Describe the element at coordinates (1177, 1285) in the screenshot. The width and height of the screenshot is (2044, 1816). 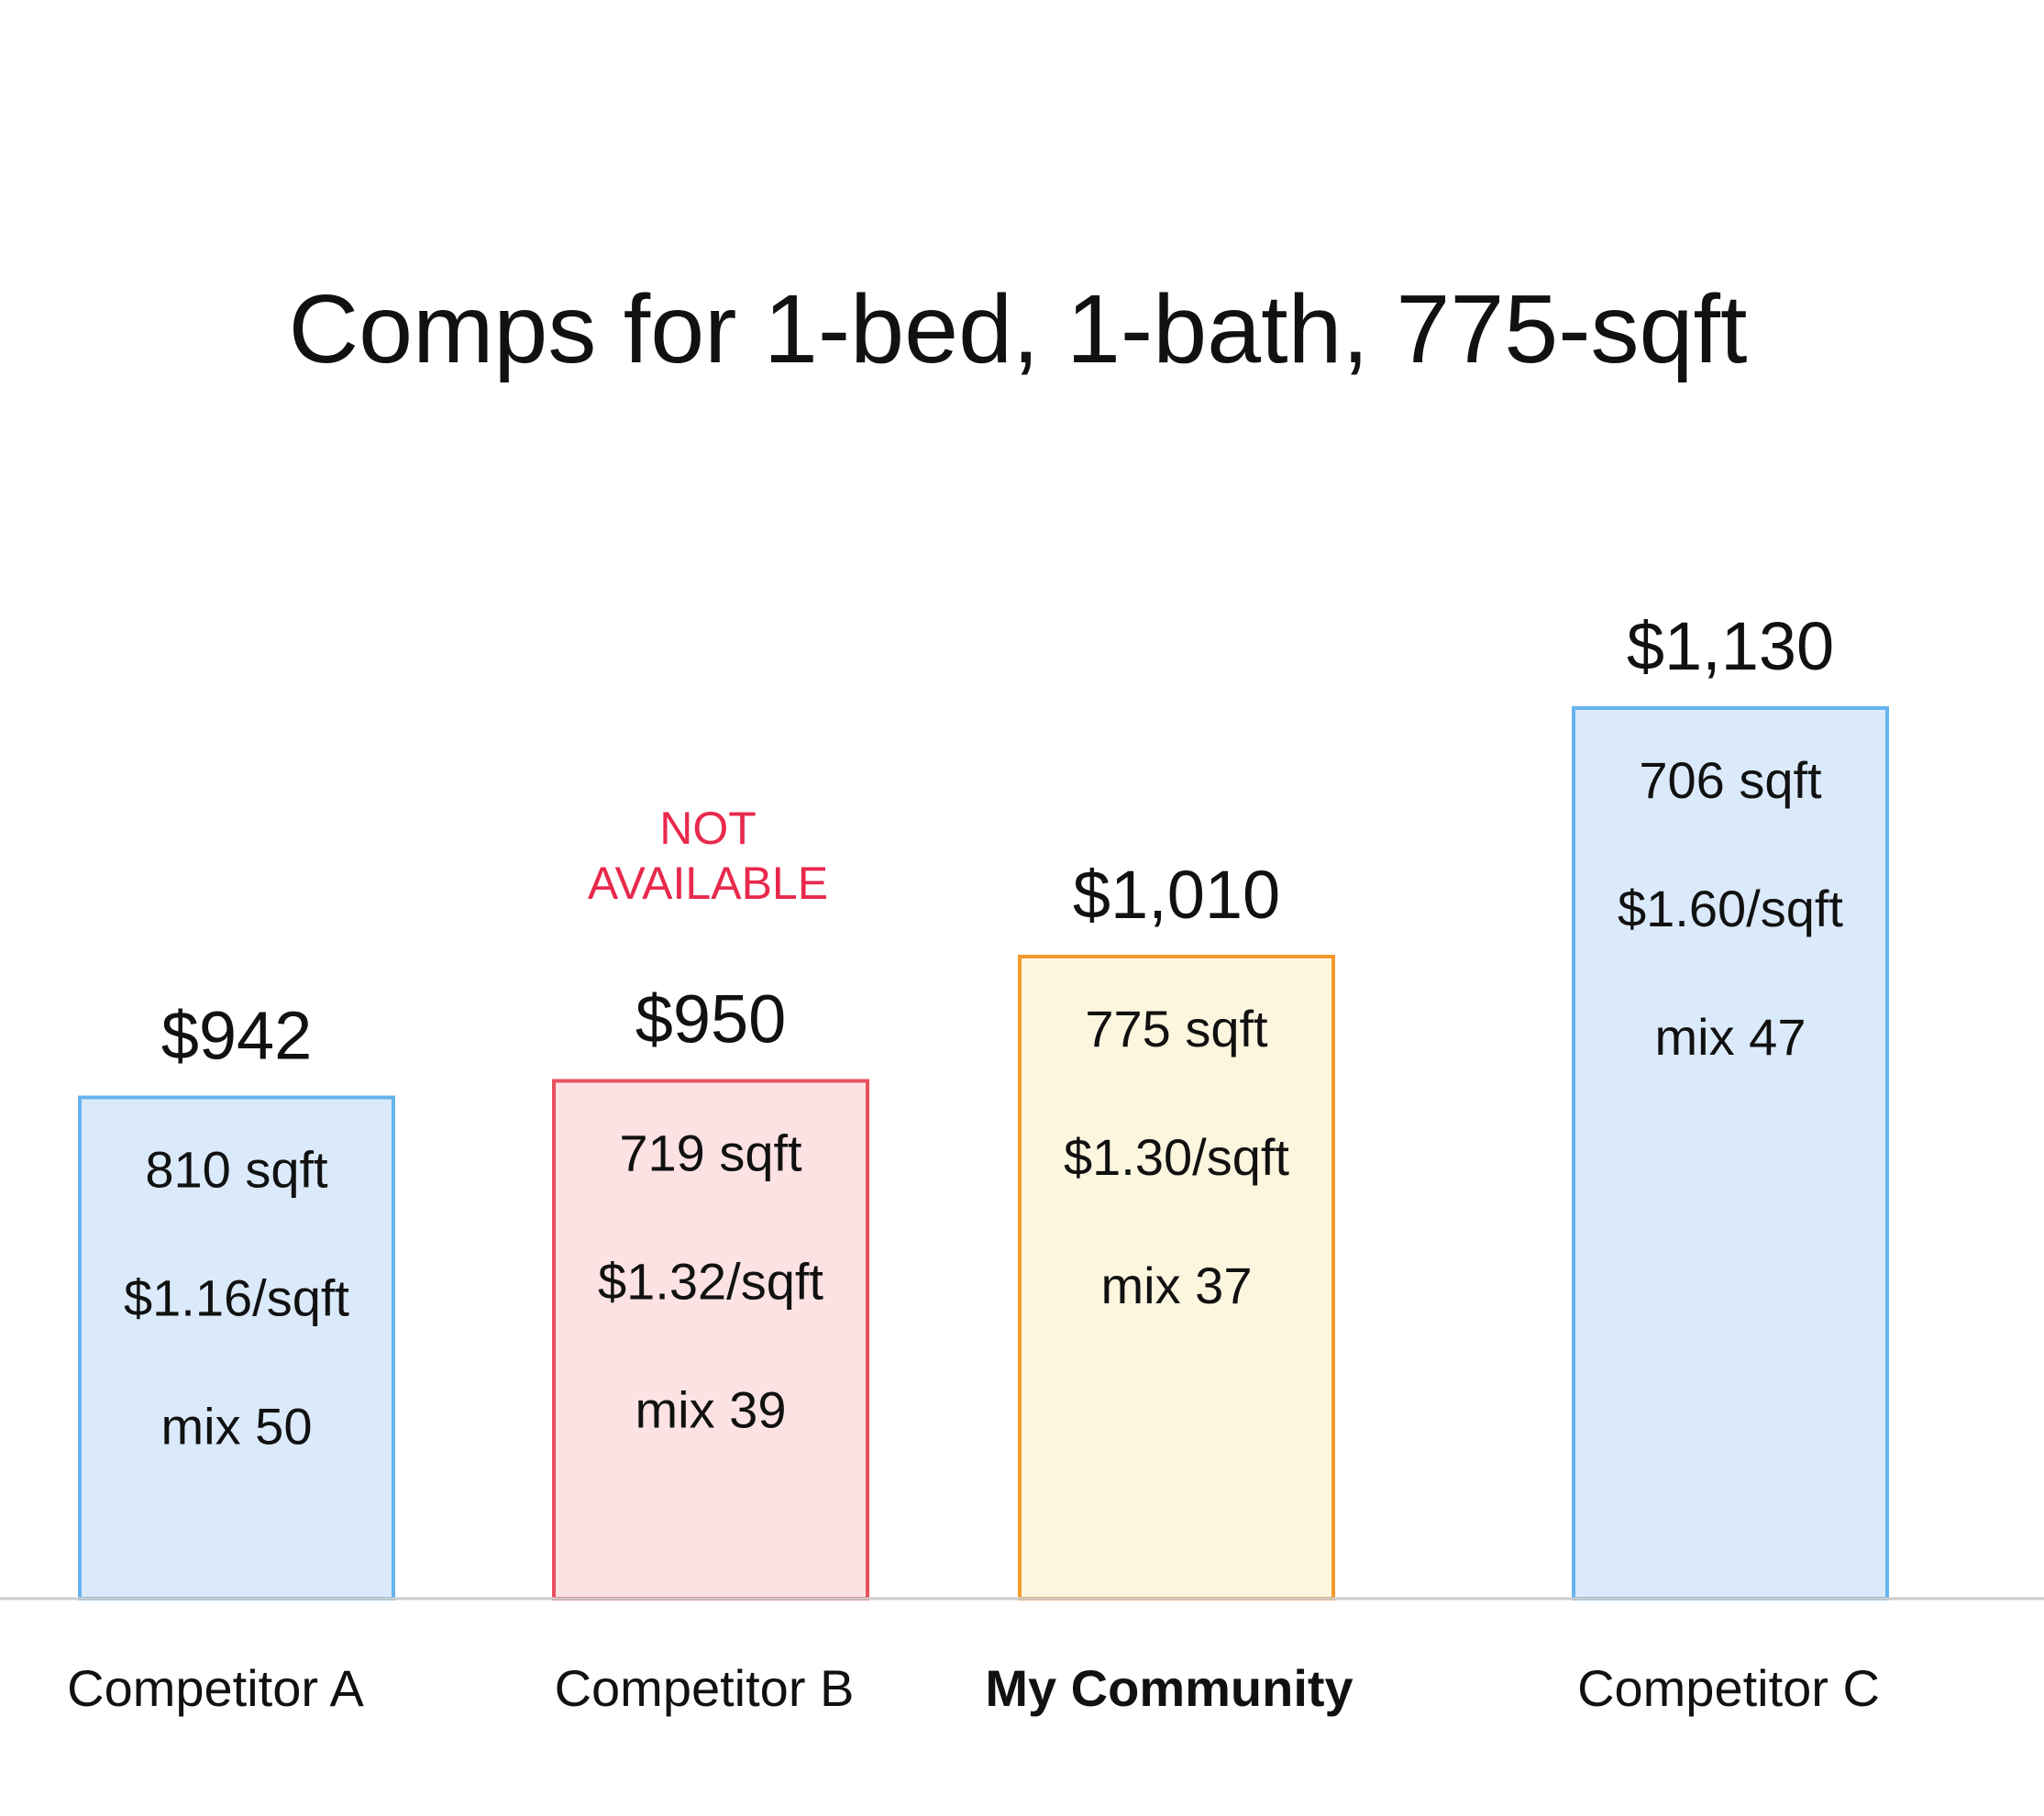
I see `detail-my-community-3: mix 37` at that location.